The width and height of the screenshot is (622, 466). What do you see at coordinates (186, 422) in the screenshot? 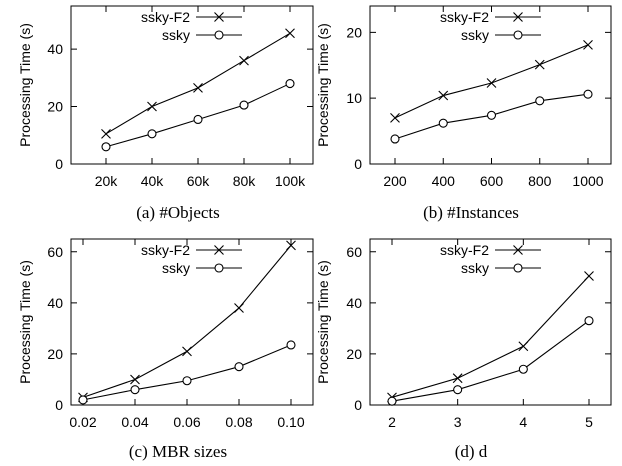
I see `x-tick-label: 0.06` at bounding box center [186, 422].